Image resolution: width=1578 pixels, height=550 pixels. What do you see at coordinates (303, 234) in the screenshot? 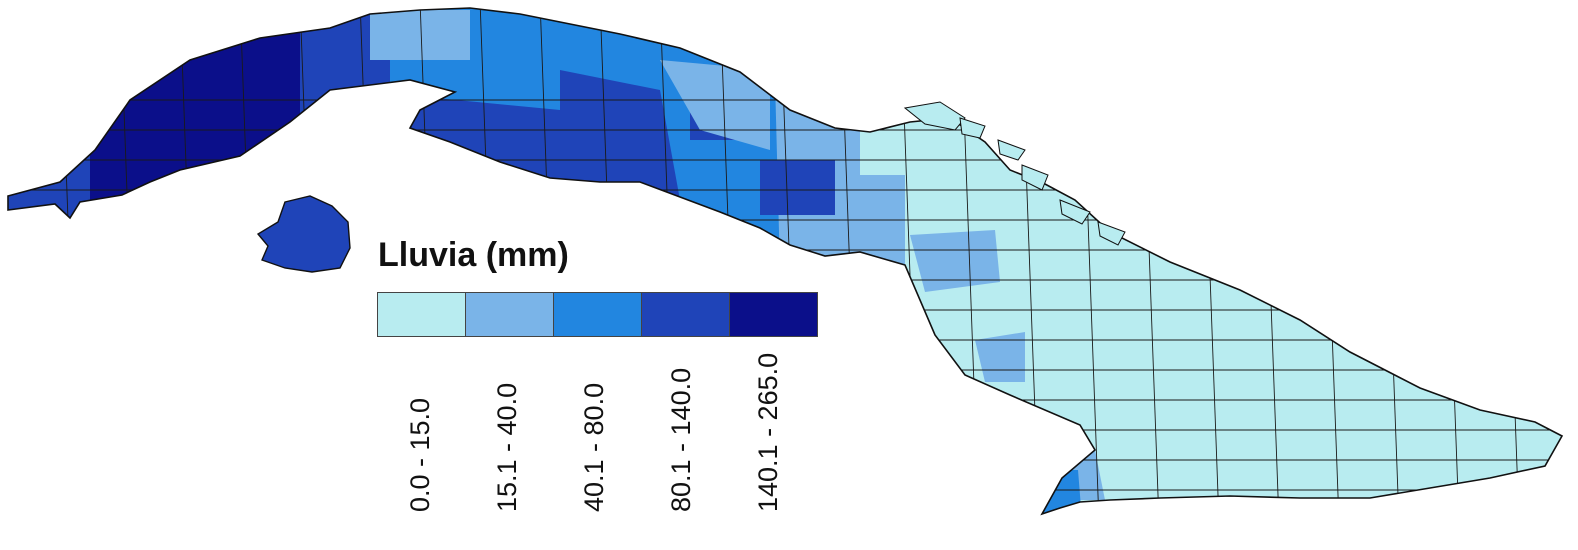
I see `isla-de-la-juventud` at bounding box center [303, 234].